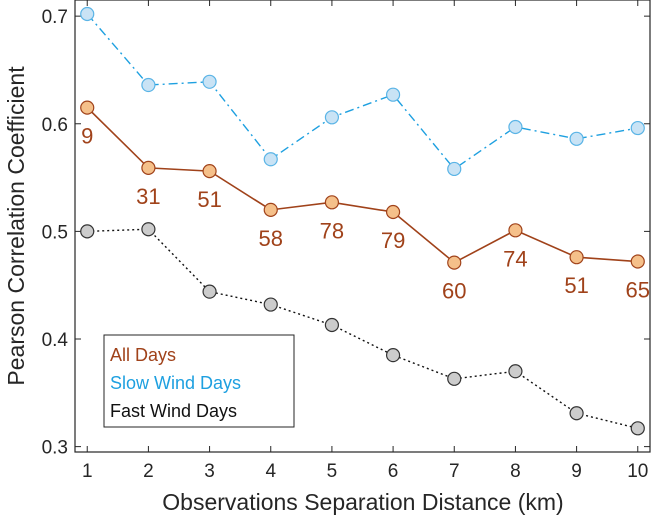  I want to click on data-label: 74, so click(515, 258).